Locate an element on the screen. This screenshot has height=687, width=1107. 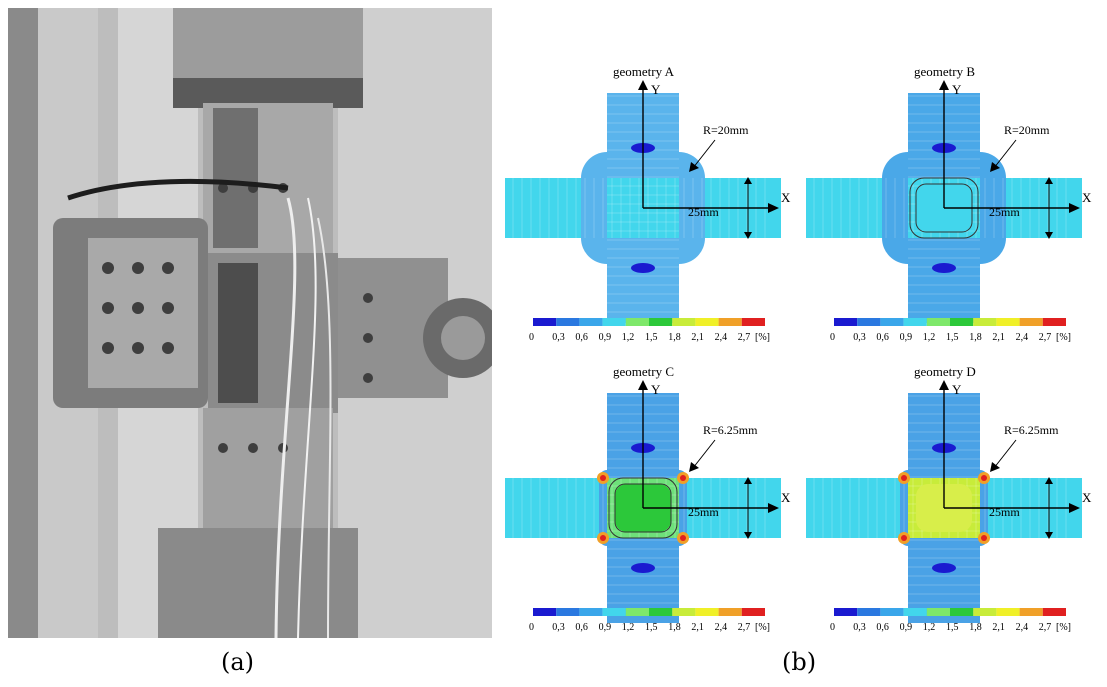
caption-b: (b) is located at coordinates (799, 662).